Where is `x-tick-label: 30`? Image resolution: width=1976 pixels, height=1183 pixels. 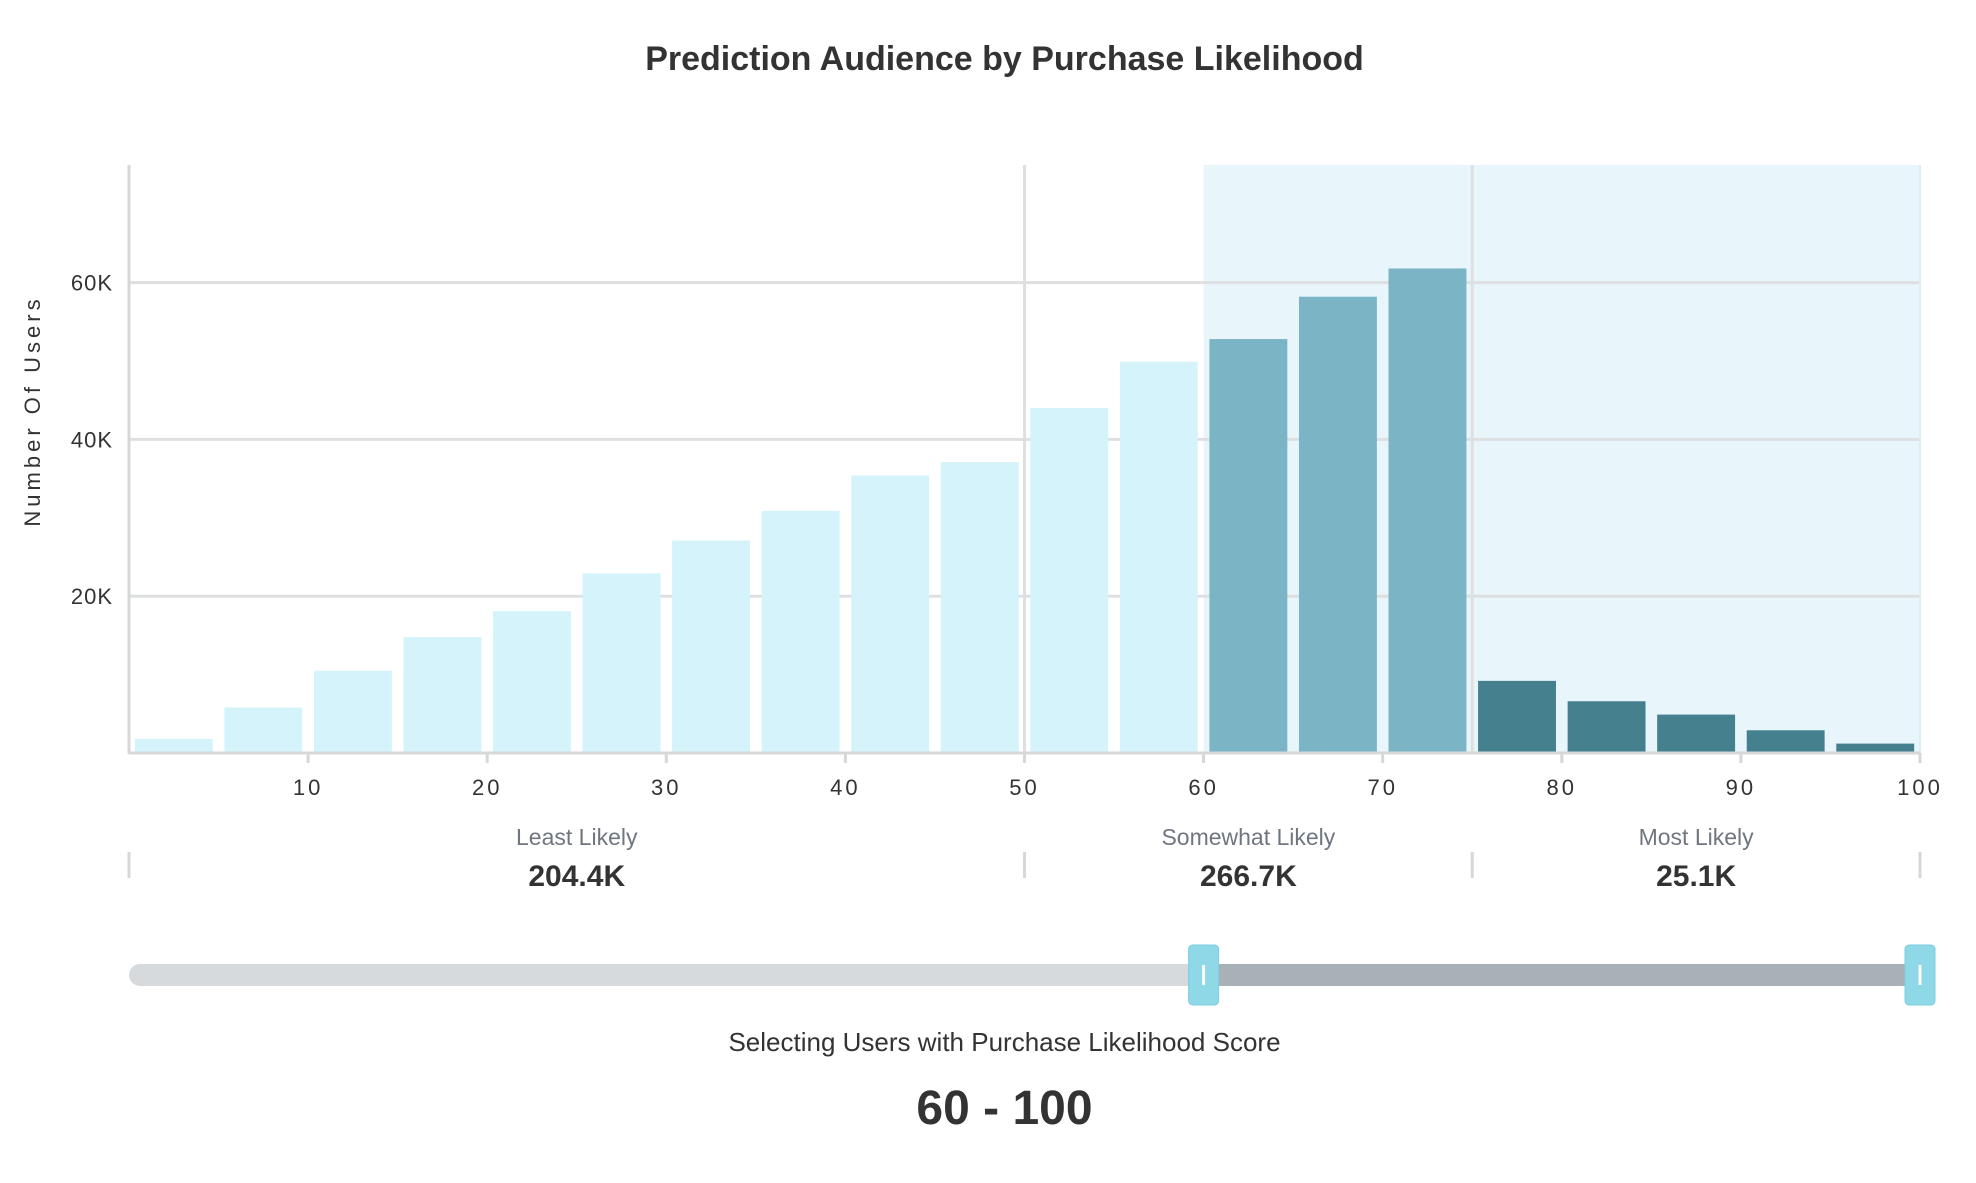
x-tick-label: 30 is located at coordinates (666, 787).